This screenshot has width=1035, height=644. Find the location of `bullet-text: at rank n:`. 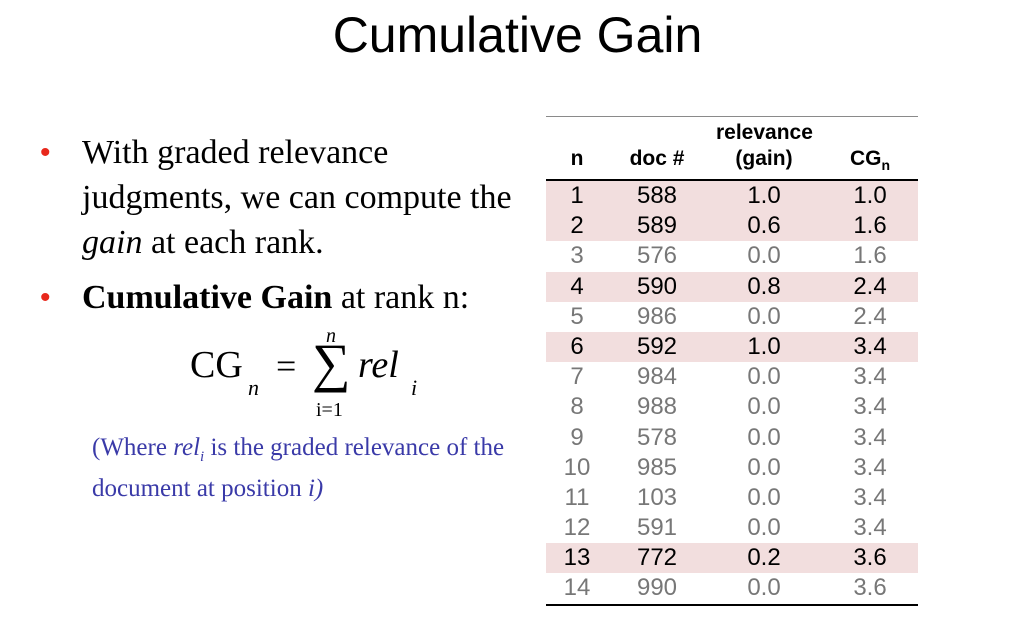

bullet-text: at rank n: is located at coordinates (401, 297).